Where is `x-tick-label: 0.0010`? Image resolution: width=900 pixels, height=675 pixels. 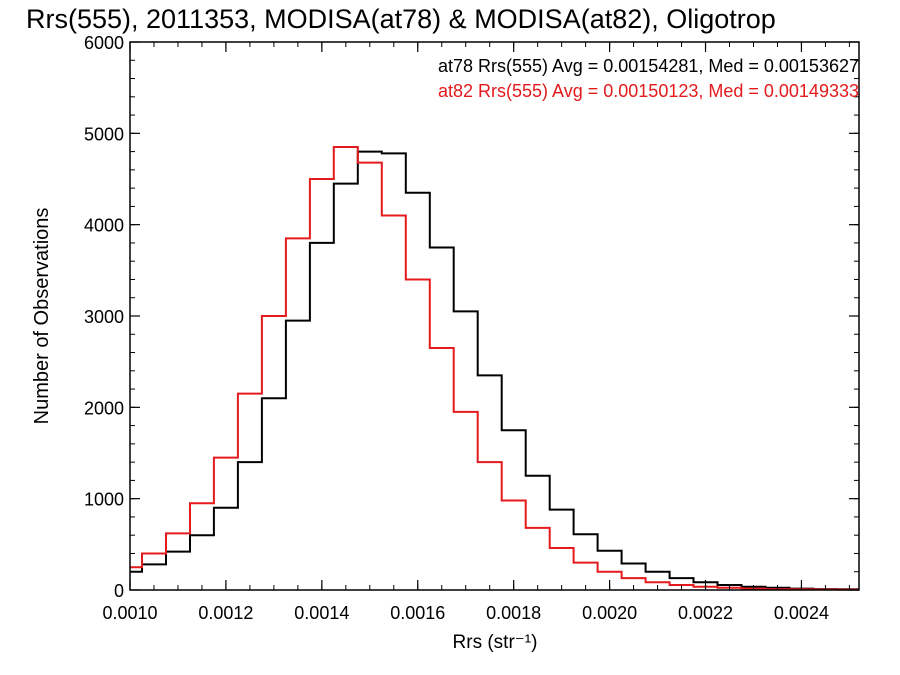
x-tick-label: 0.0010 is located at coordinates (129, 613).